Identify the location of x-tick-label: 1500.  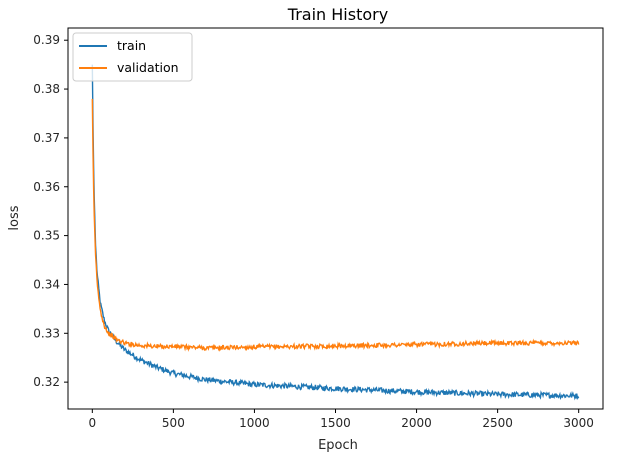
(335, 423).